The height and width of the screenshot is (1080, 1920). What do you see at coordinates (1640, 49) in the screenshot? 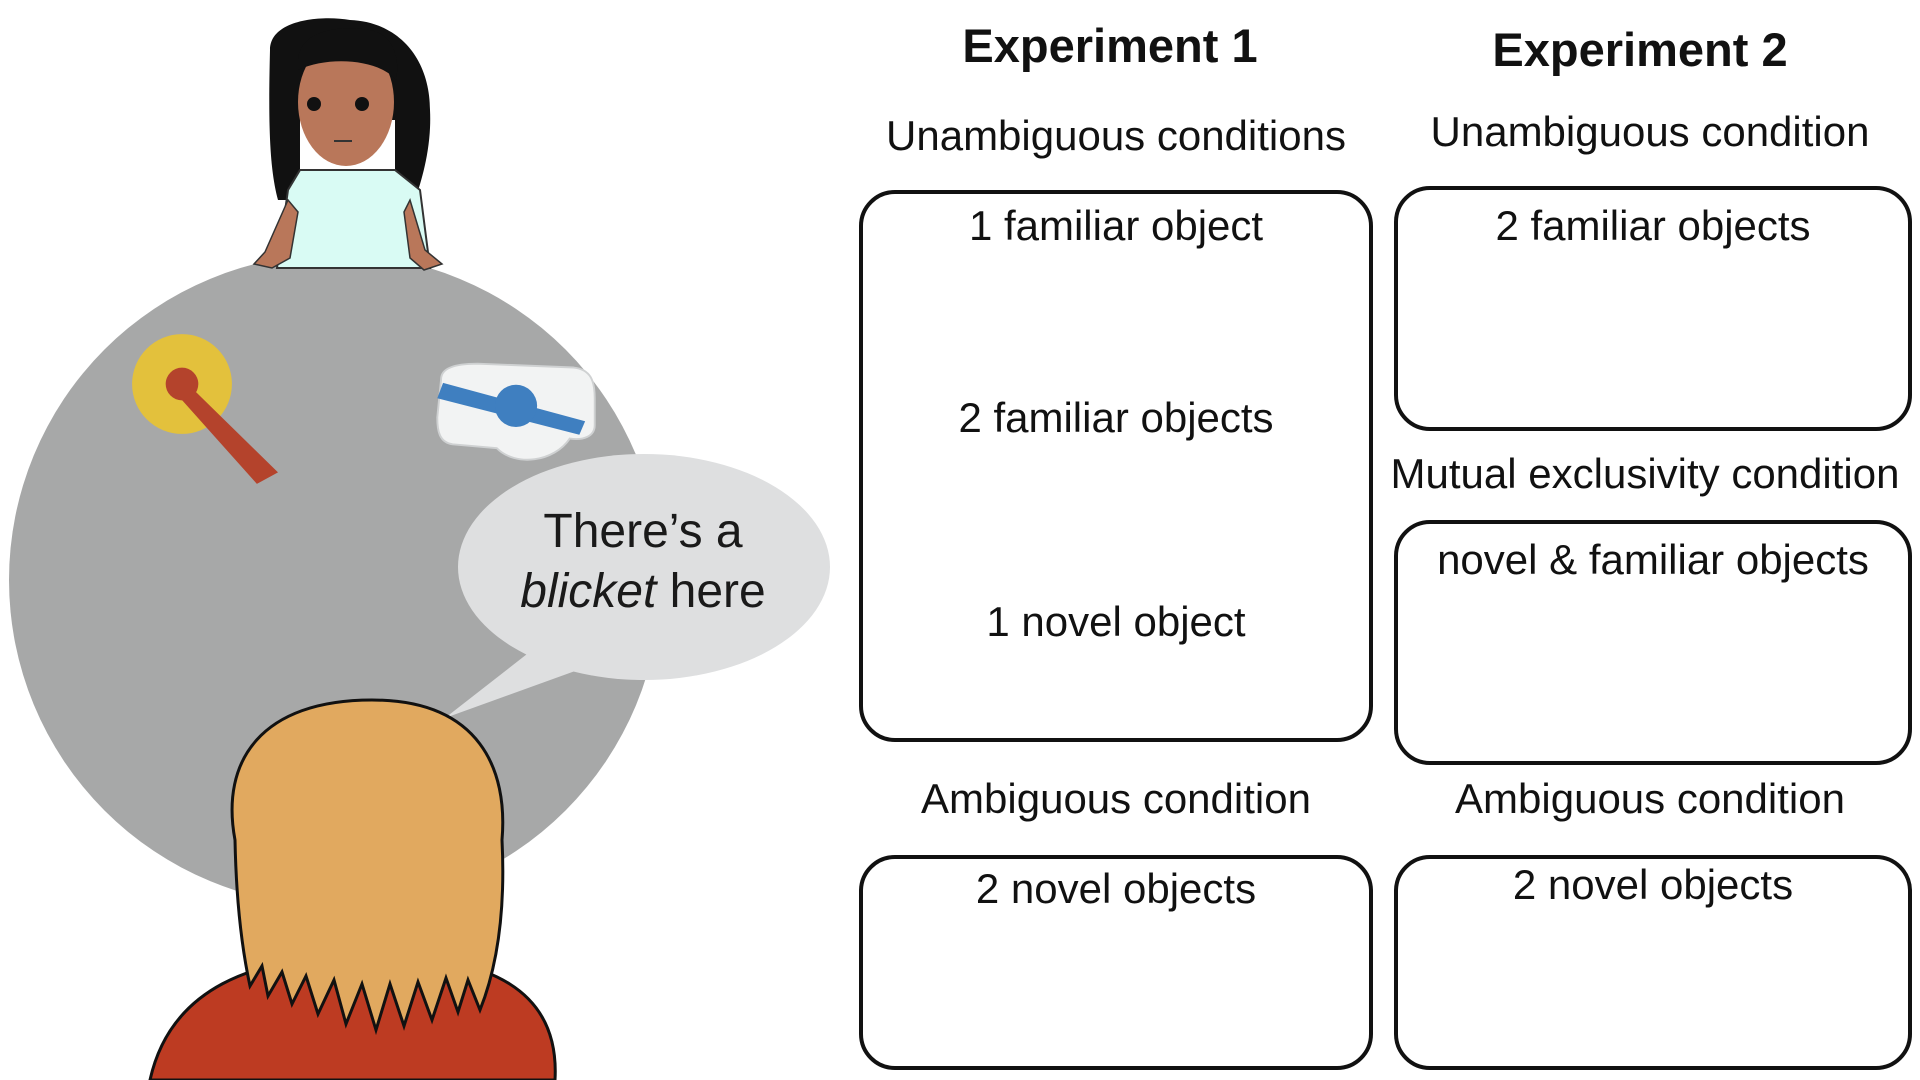
I see `experiment2-heading: Experiment 2` at bounding box center [1640, 49].